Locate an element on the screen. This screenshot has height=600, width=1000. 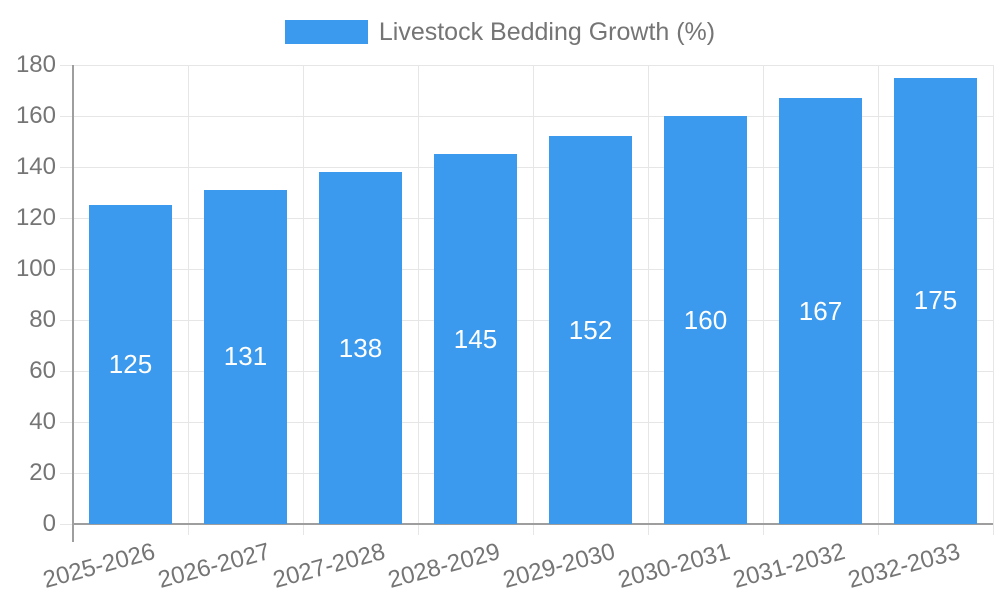
bar: 160 is located at coordinates (705, 320).